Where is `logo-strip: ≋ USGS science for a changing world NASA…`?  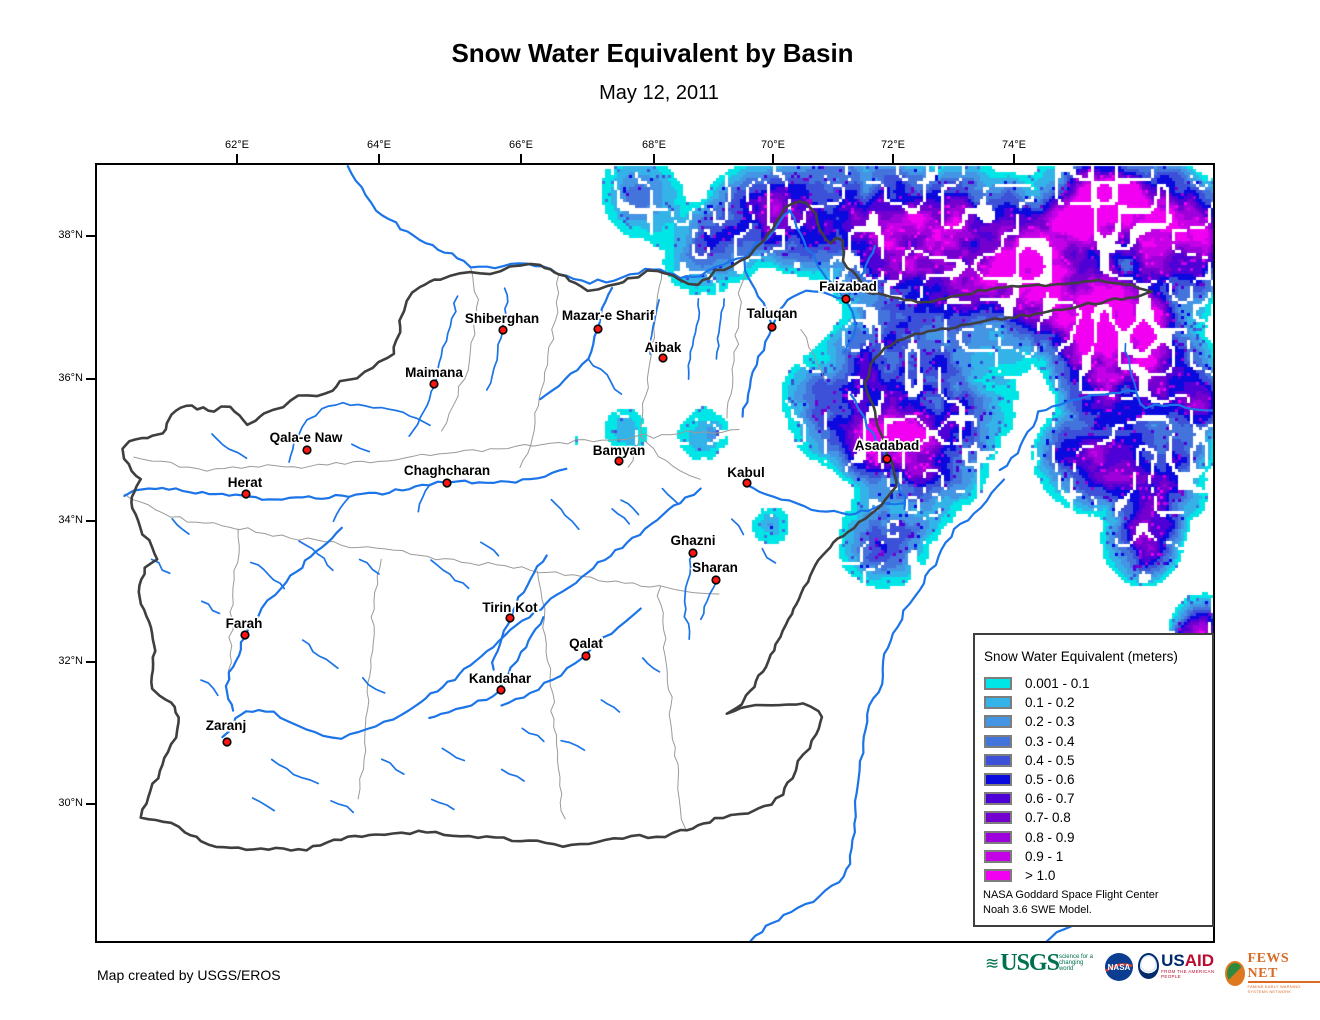 logo-strip: ≋ USGS science for a changing world NASA… is located at coordinates (1152, 972).